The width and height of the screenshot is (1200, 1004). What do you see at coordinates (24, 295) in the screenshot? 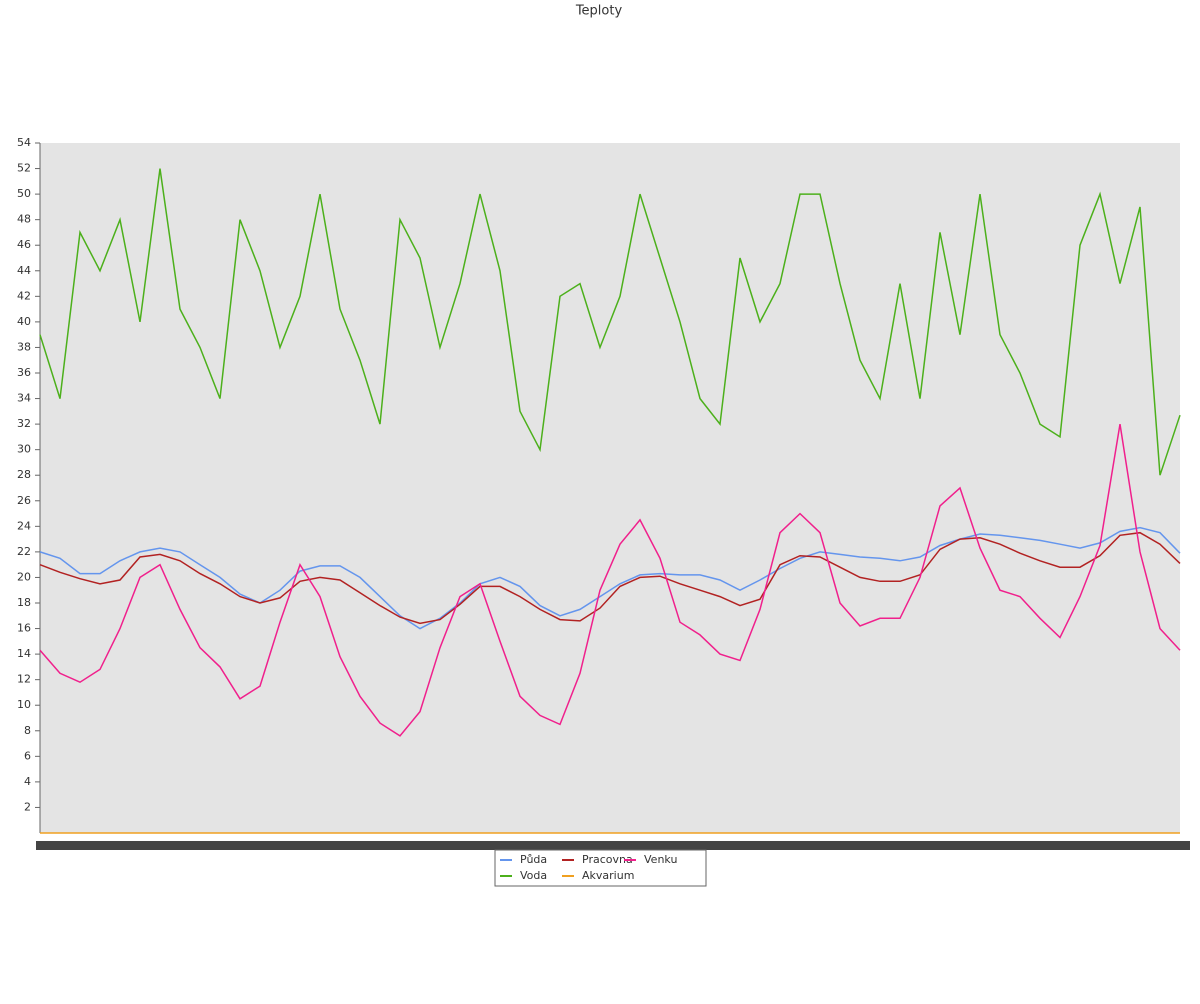
I see `y-tick-label: 42` at bounding box center [24, 295].